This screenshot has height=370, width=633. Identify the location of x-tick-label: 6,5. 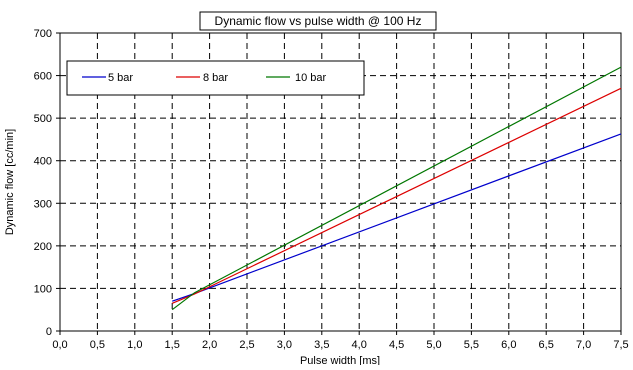
(546, 345).